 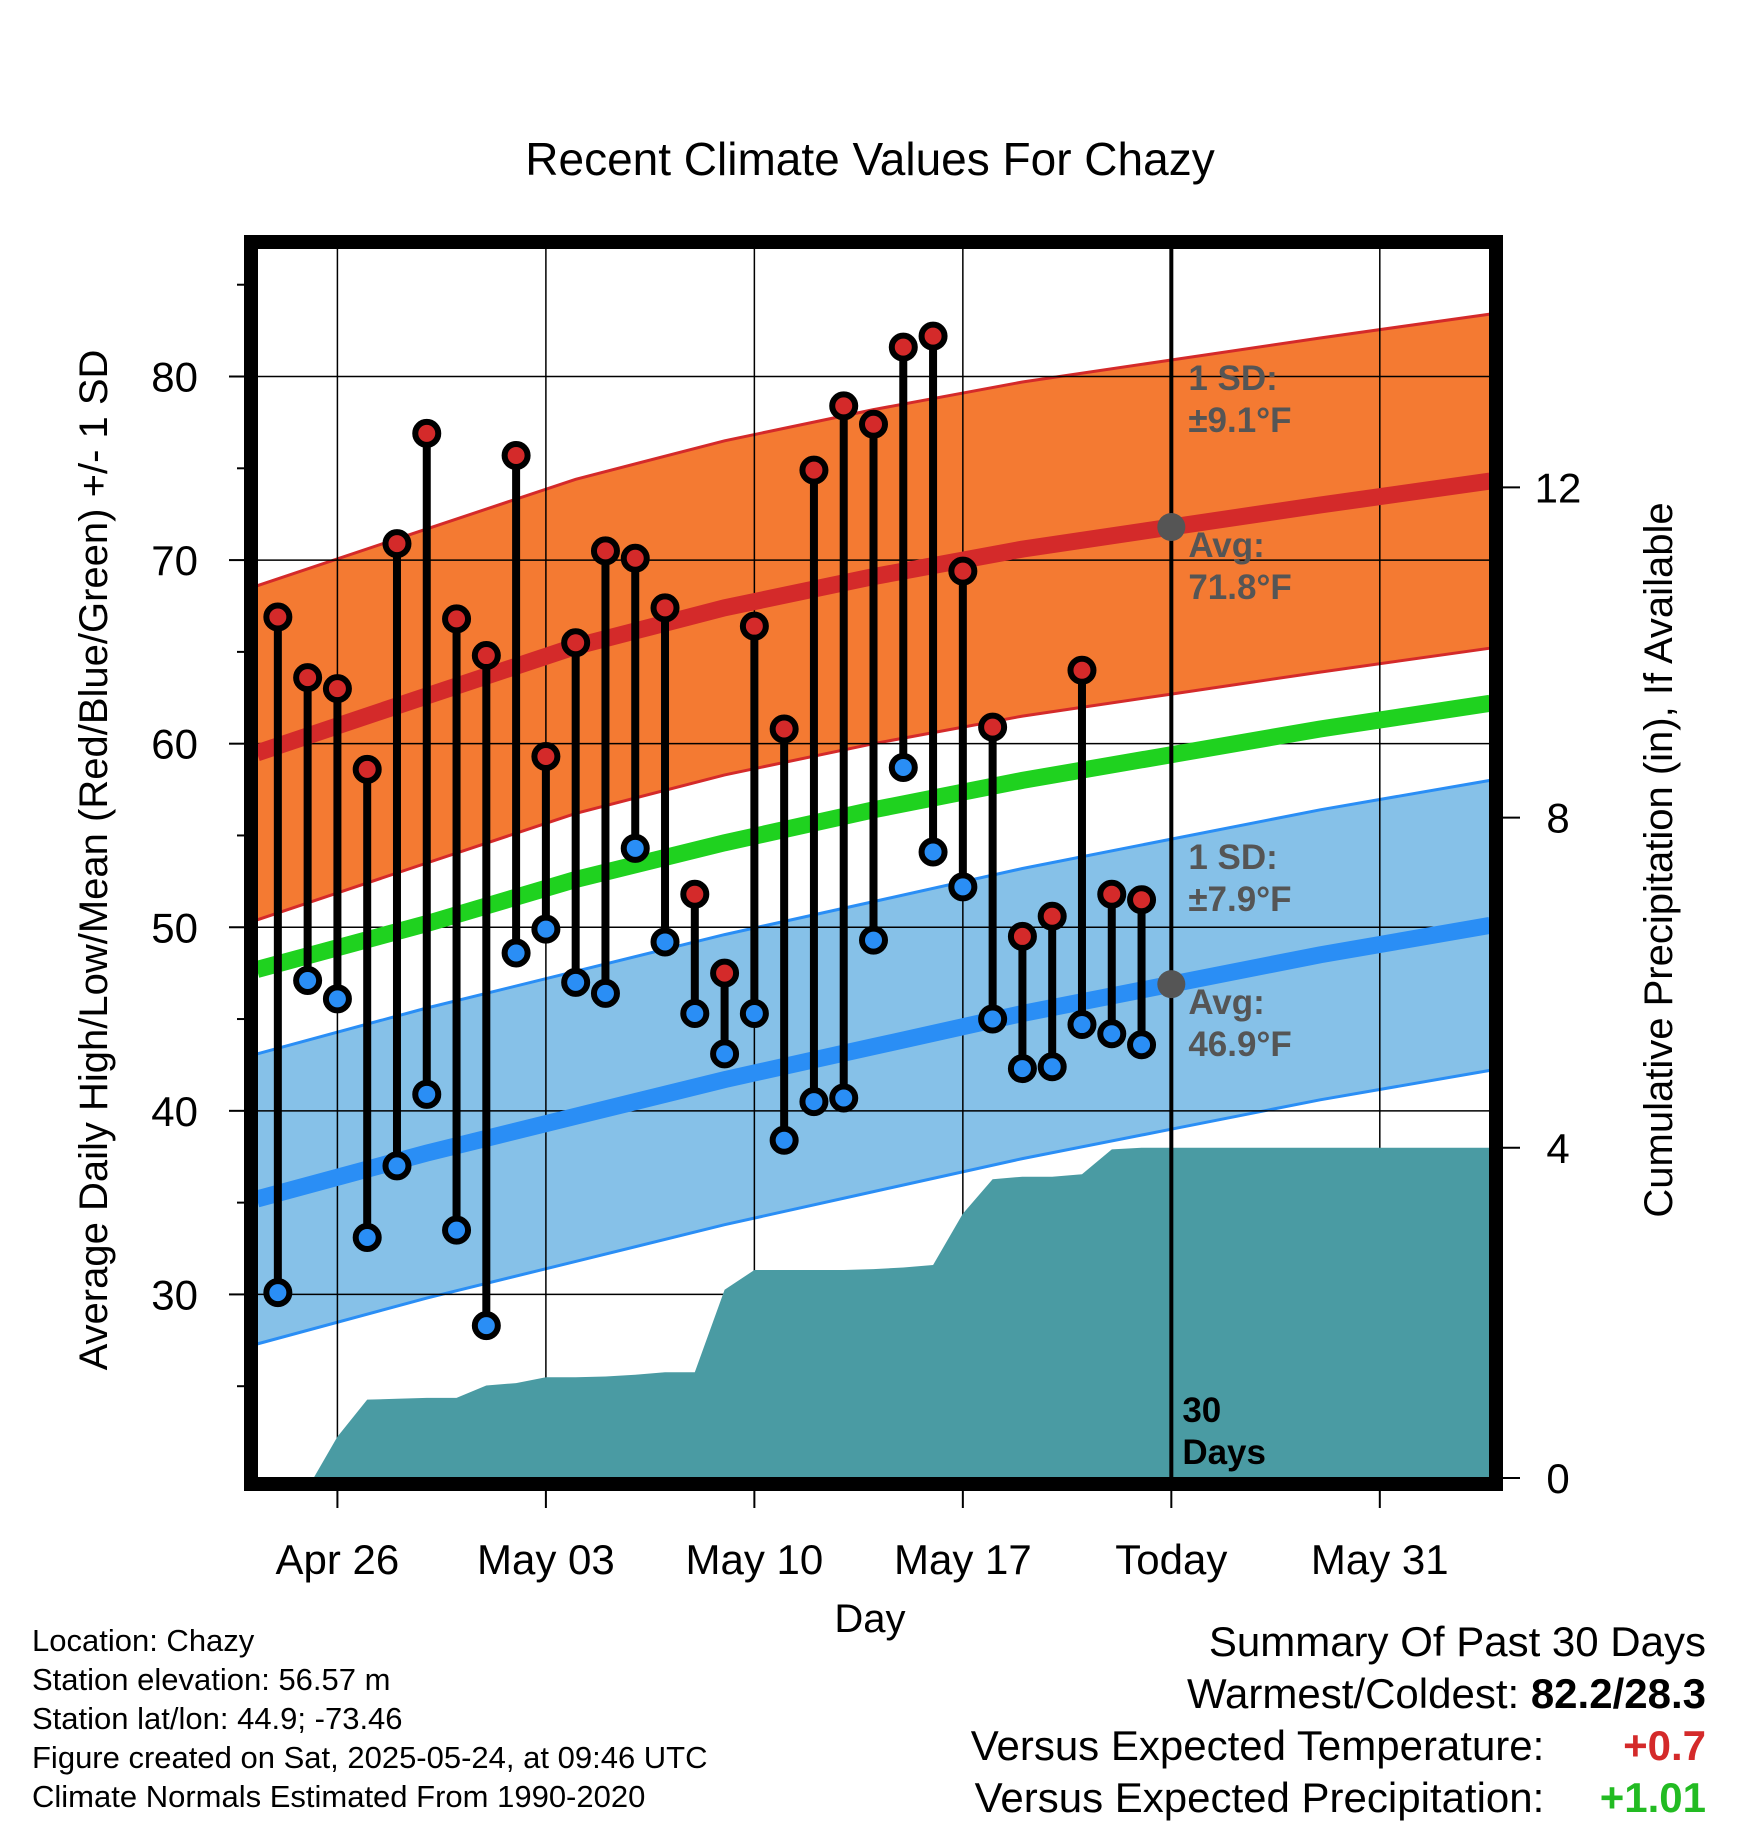 What do you see at coordinates (1618, 1693) in the screenshot?
I see `warm-cold-value: 82.2/28.3` at bounding box center [1618, 1693].